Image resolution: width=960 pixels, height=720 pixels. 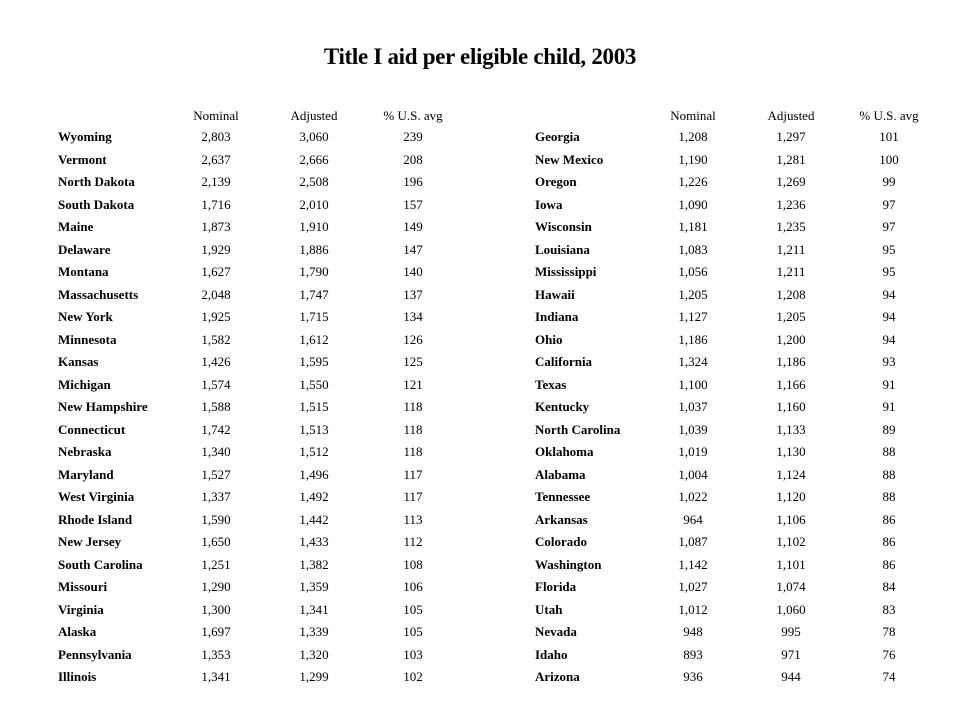 I want to click on nominal-value: 1,039, so click(x=693, y=429).